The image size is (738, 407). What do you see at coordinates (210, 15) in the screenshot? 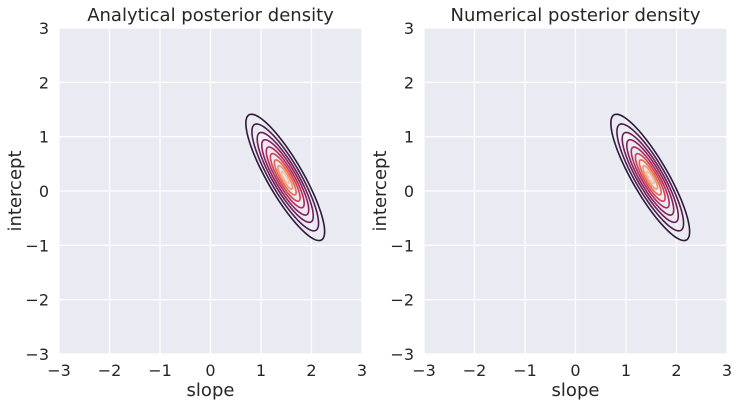
I see `chart-title: Analytical posterior density` at bounding box center [210, 15].